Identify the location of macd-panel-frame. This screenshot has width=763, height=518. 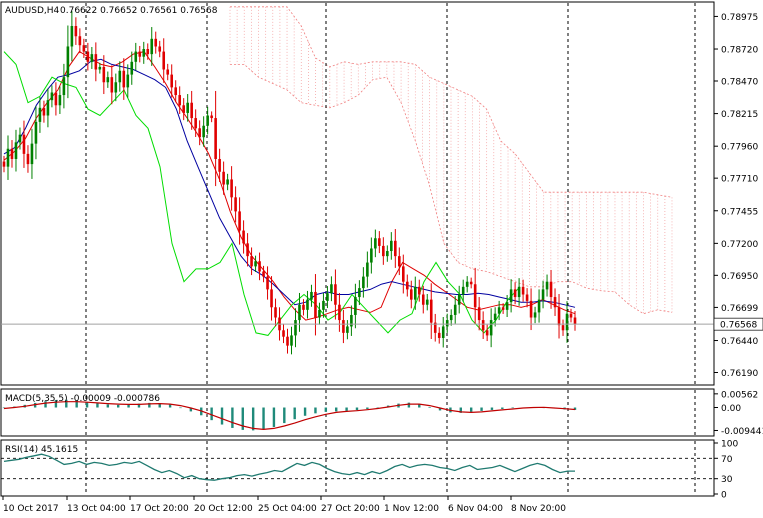
(357, 412).